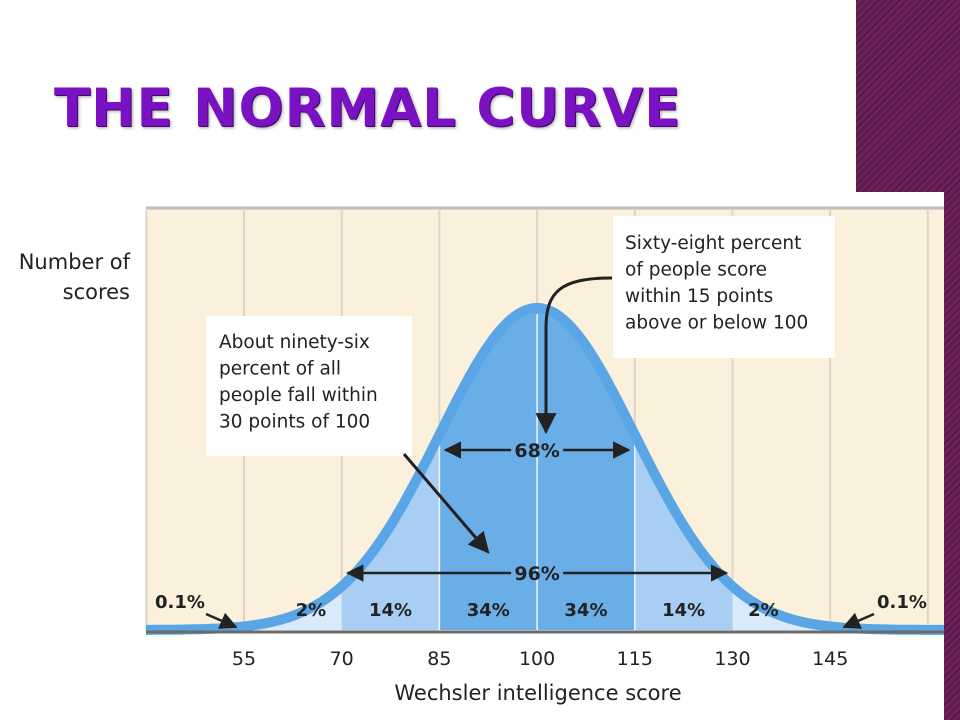 This screenshot has height=720, width=960. Describe the element at coordinates (244, 659) in the screenshot. I see `x-tick-label: 55` at that location.